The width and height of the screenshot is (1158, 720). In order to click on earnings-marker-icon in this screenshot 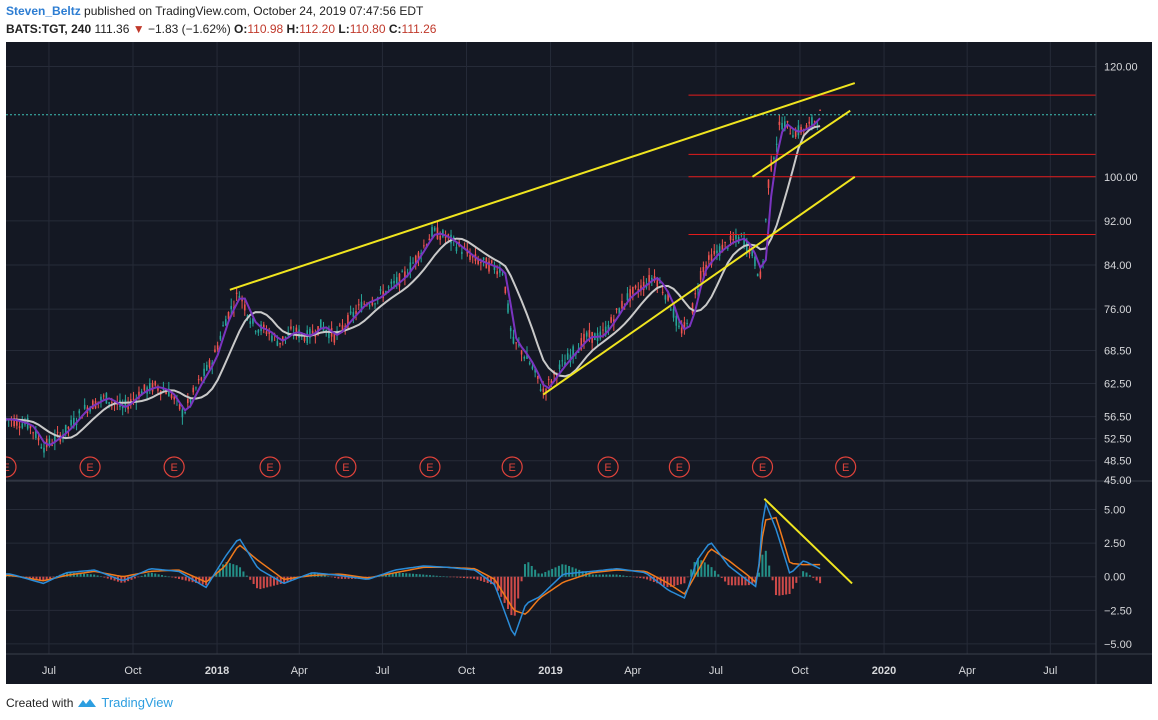, I will do `click(346, 467)`.